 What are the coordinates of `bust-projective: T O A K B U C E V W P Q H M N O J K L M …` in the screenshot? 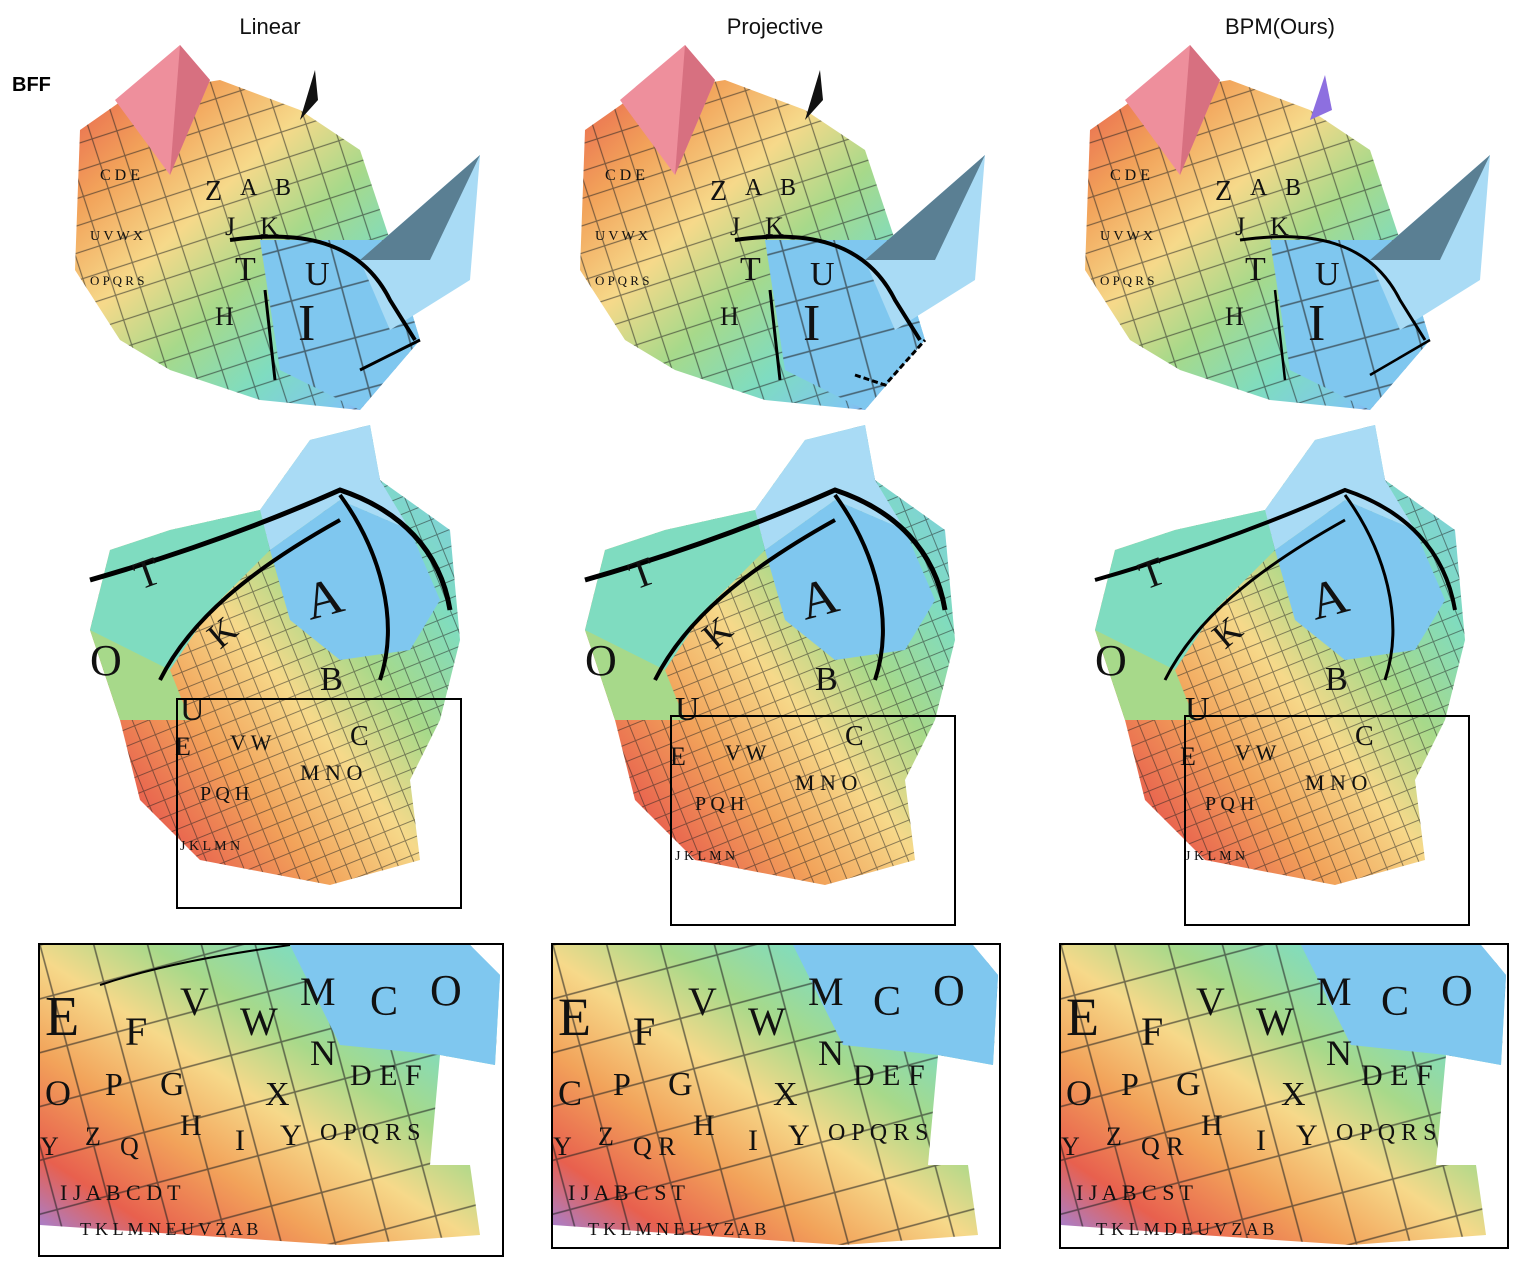 It's located at (775, 660).